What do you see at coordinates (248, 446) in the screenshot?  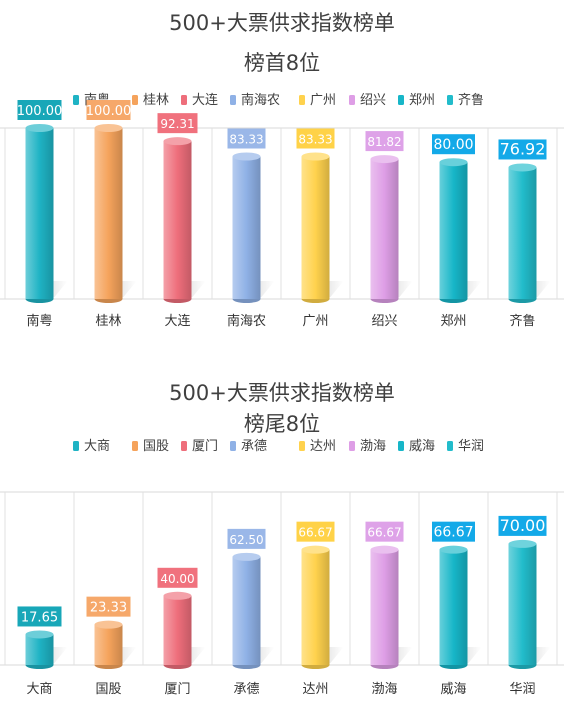 I see `legend-item-3: 承德` at bounding box center [248, 446].